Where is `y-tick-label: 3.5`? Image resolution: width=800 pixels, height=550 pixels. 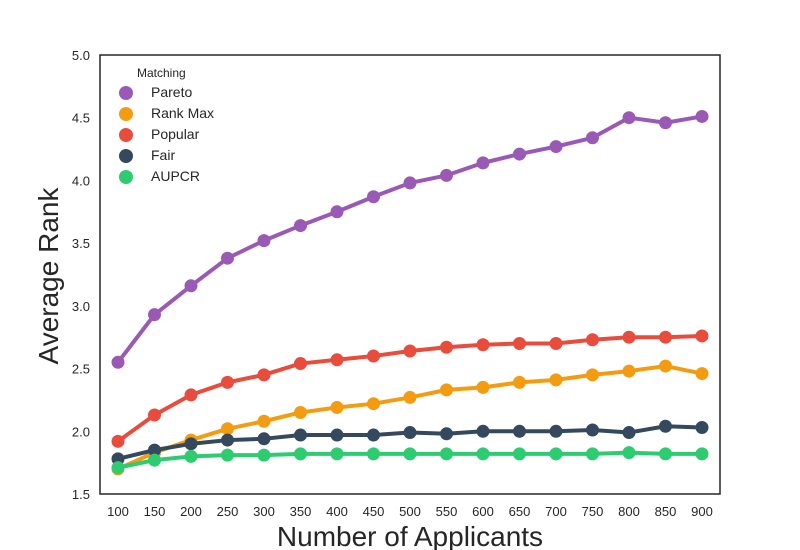 y-tick-label: 3.5 is located at coordinates (81, 243).